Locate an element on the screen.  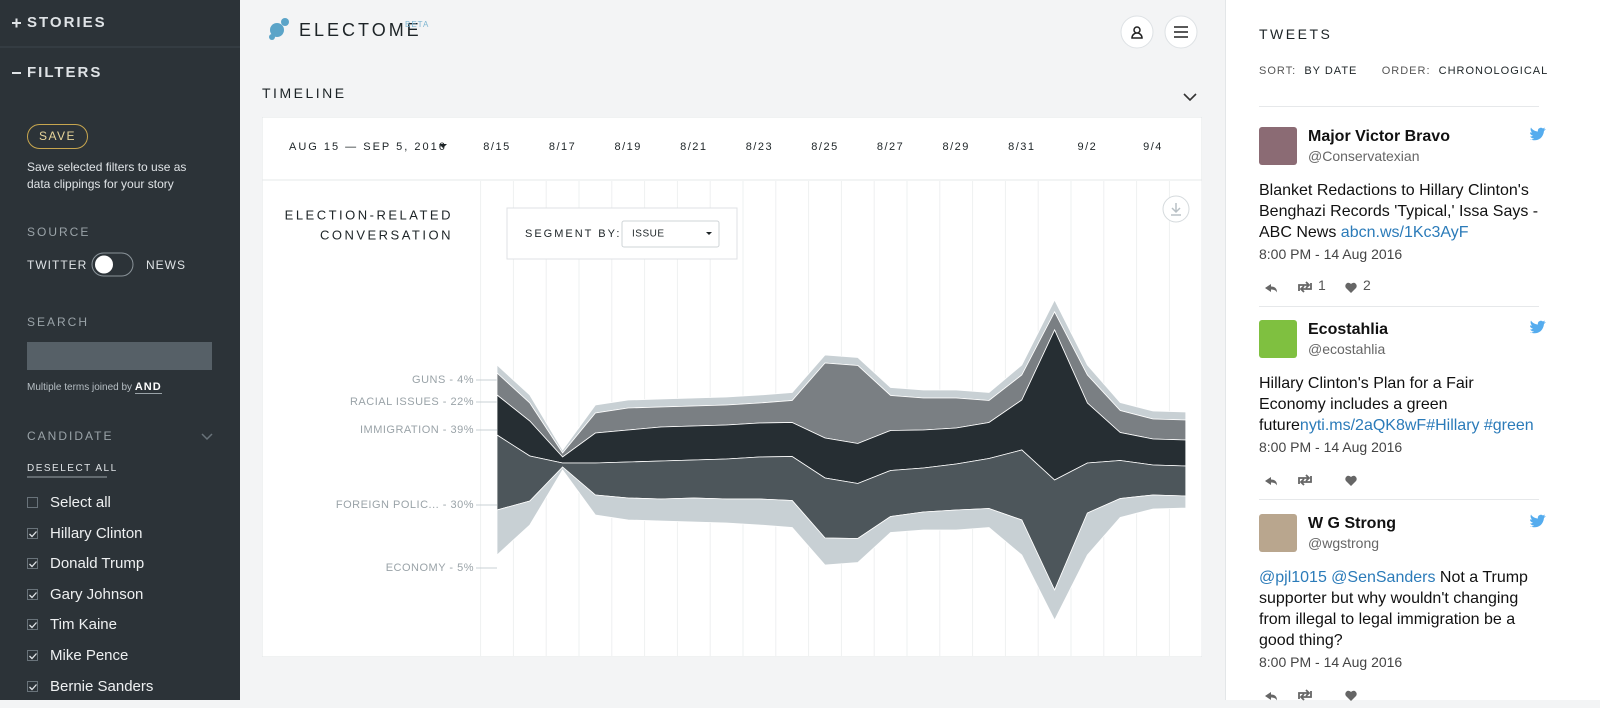
date-tick: 8/27 is located at coordinates (890, 147).